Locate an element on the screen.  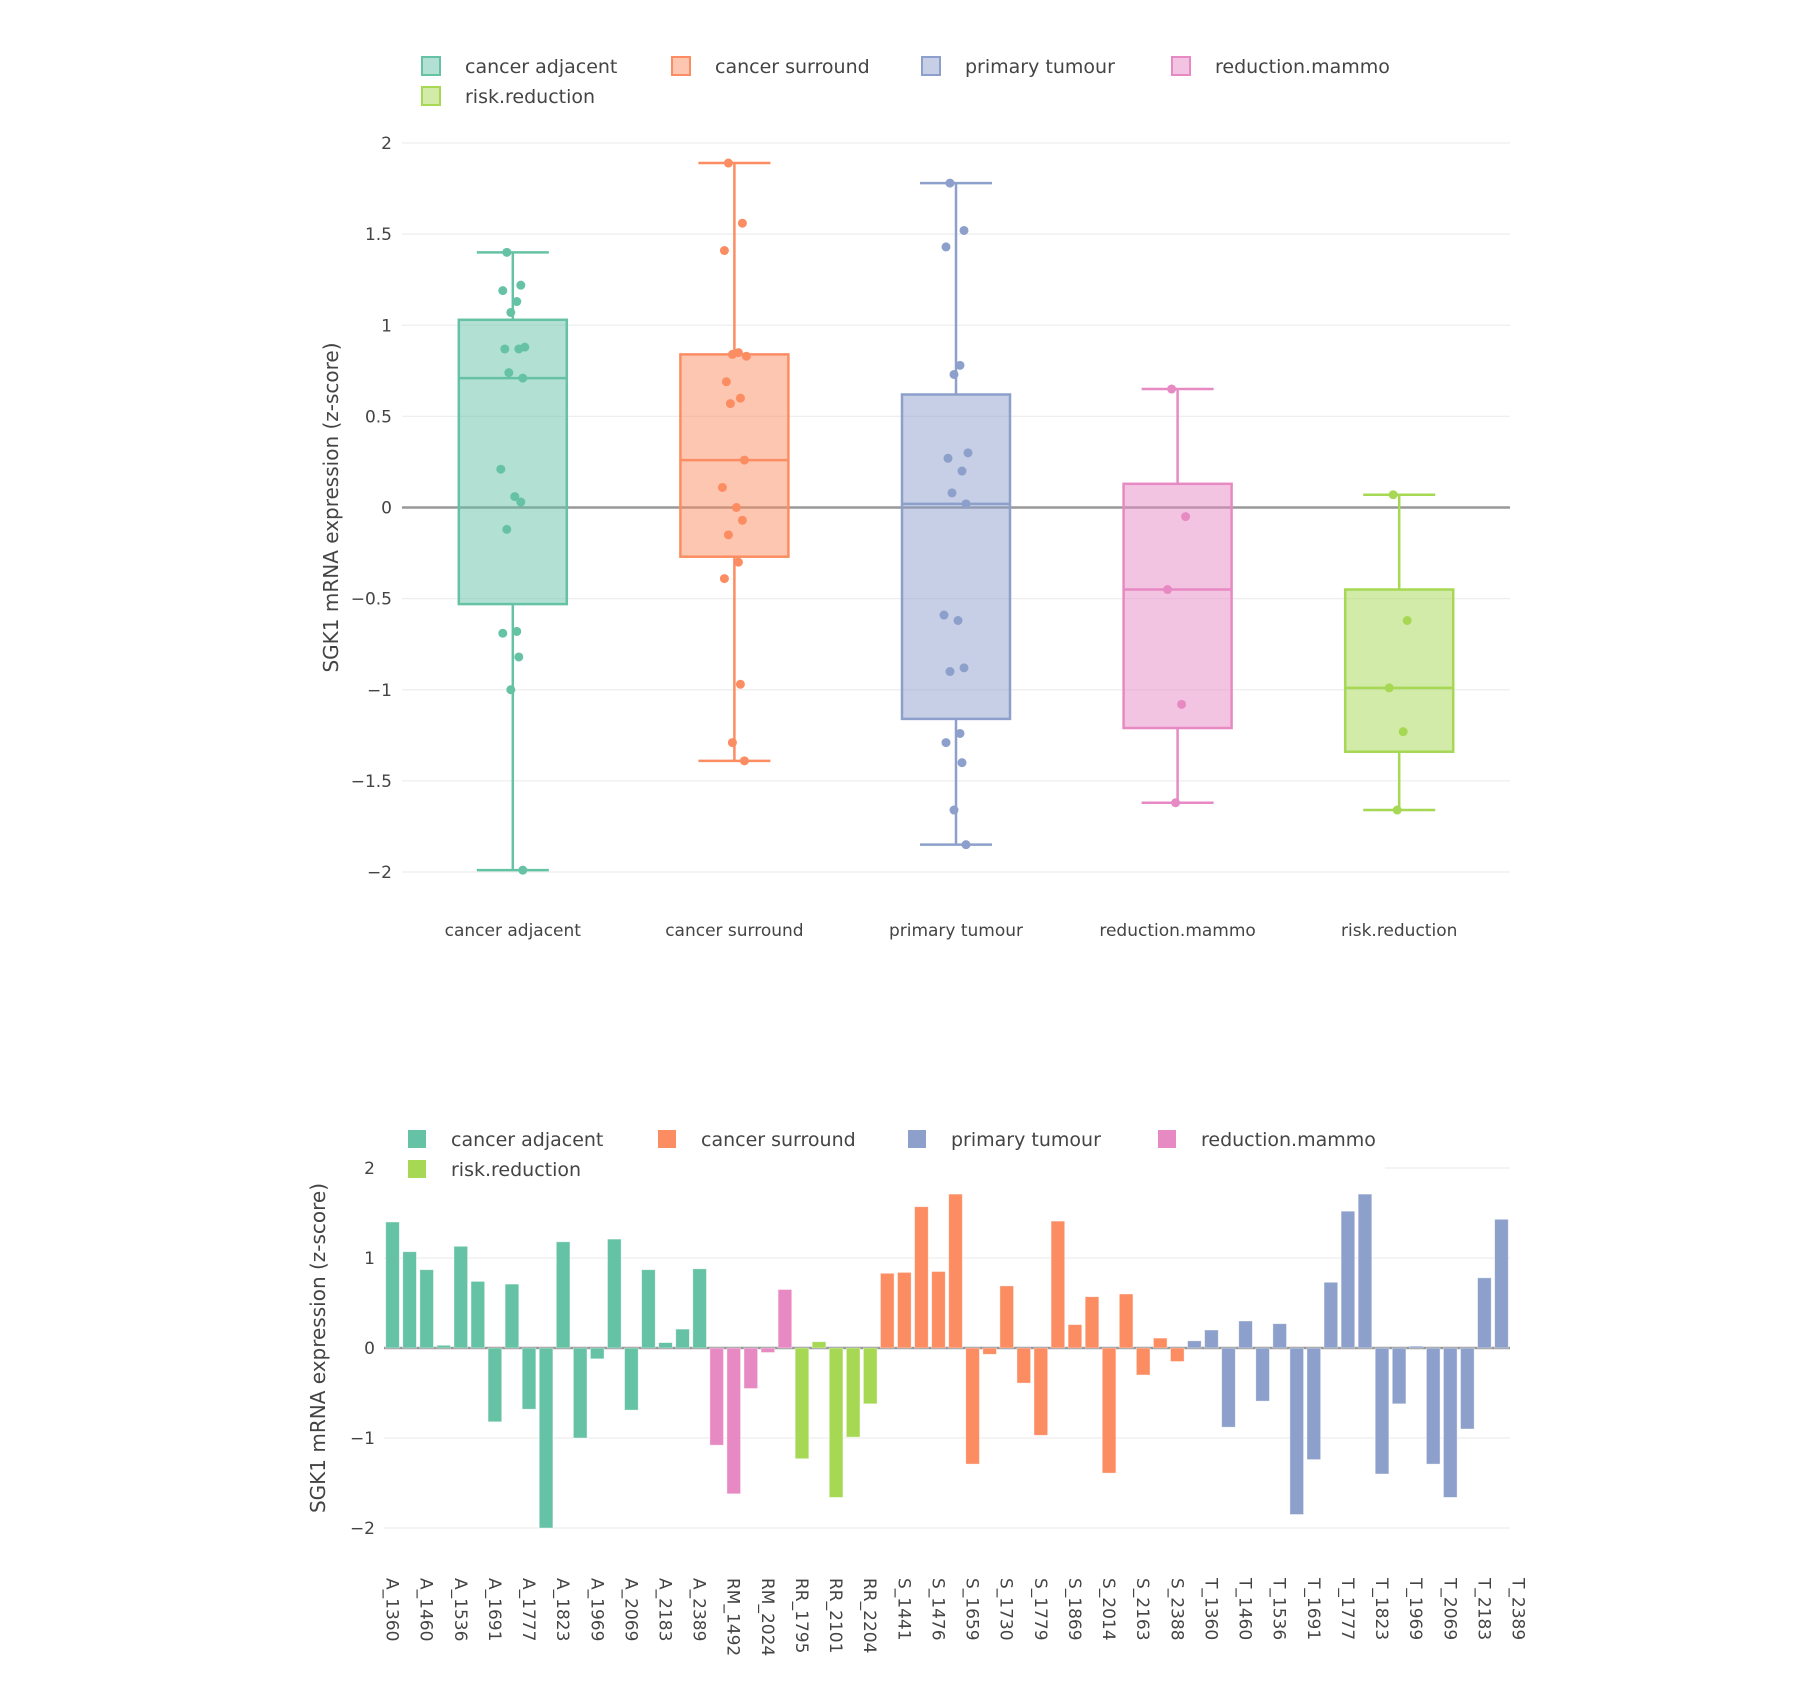
x-tick-label: S_1869 is located at coordinates (1074, 1609).